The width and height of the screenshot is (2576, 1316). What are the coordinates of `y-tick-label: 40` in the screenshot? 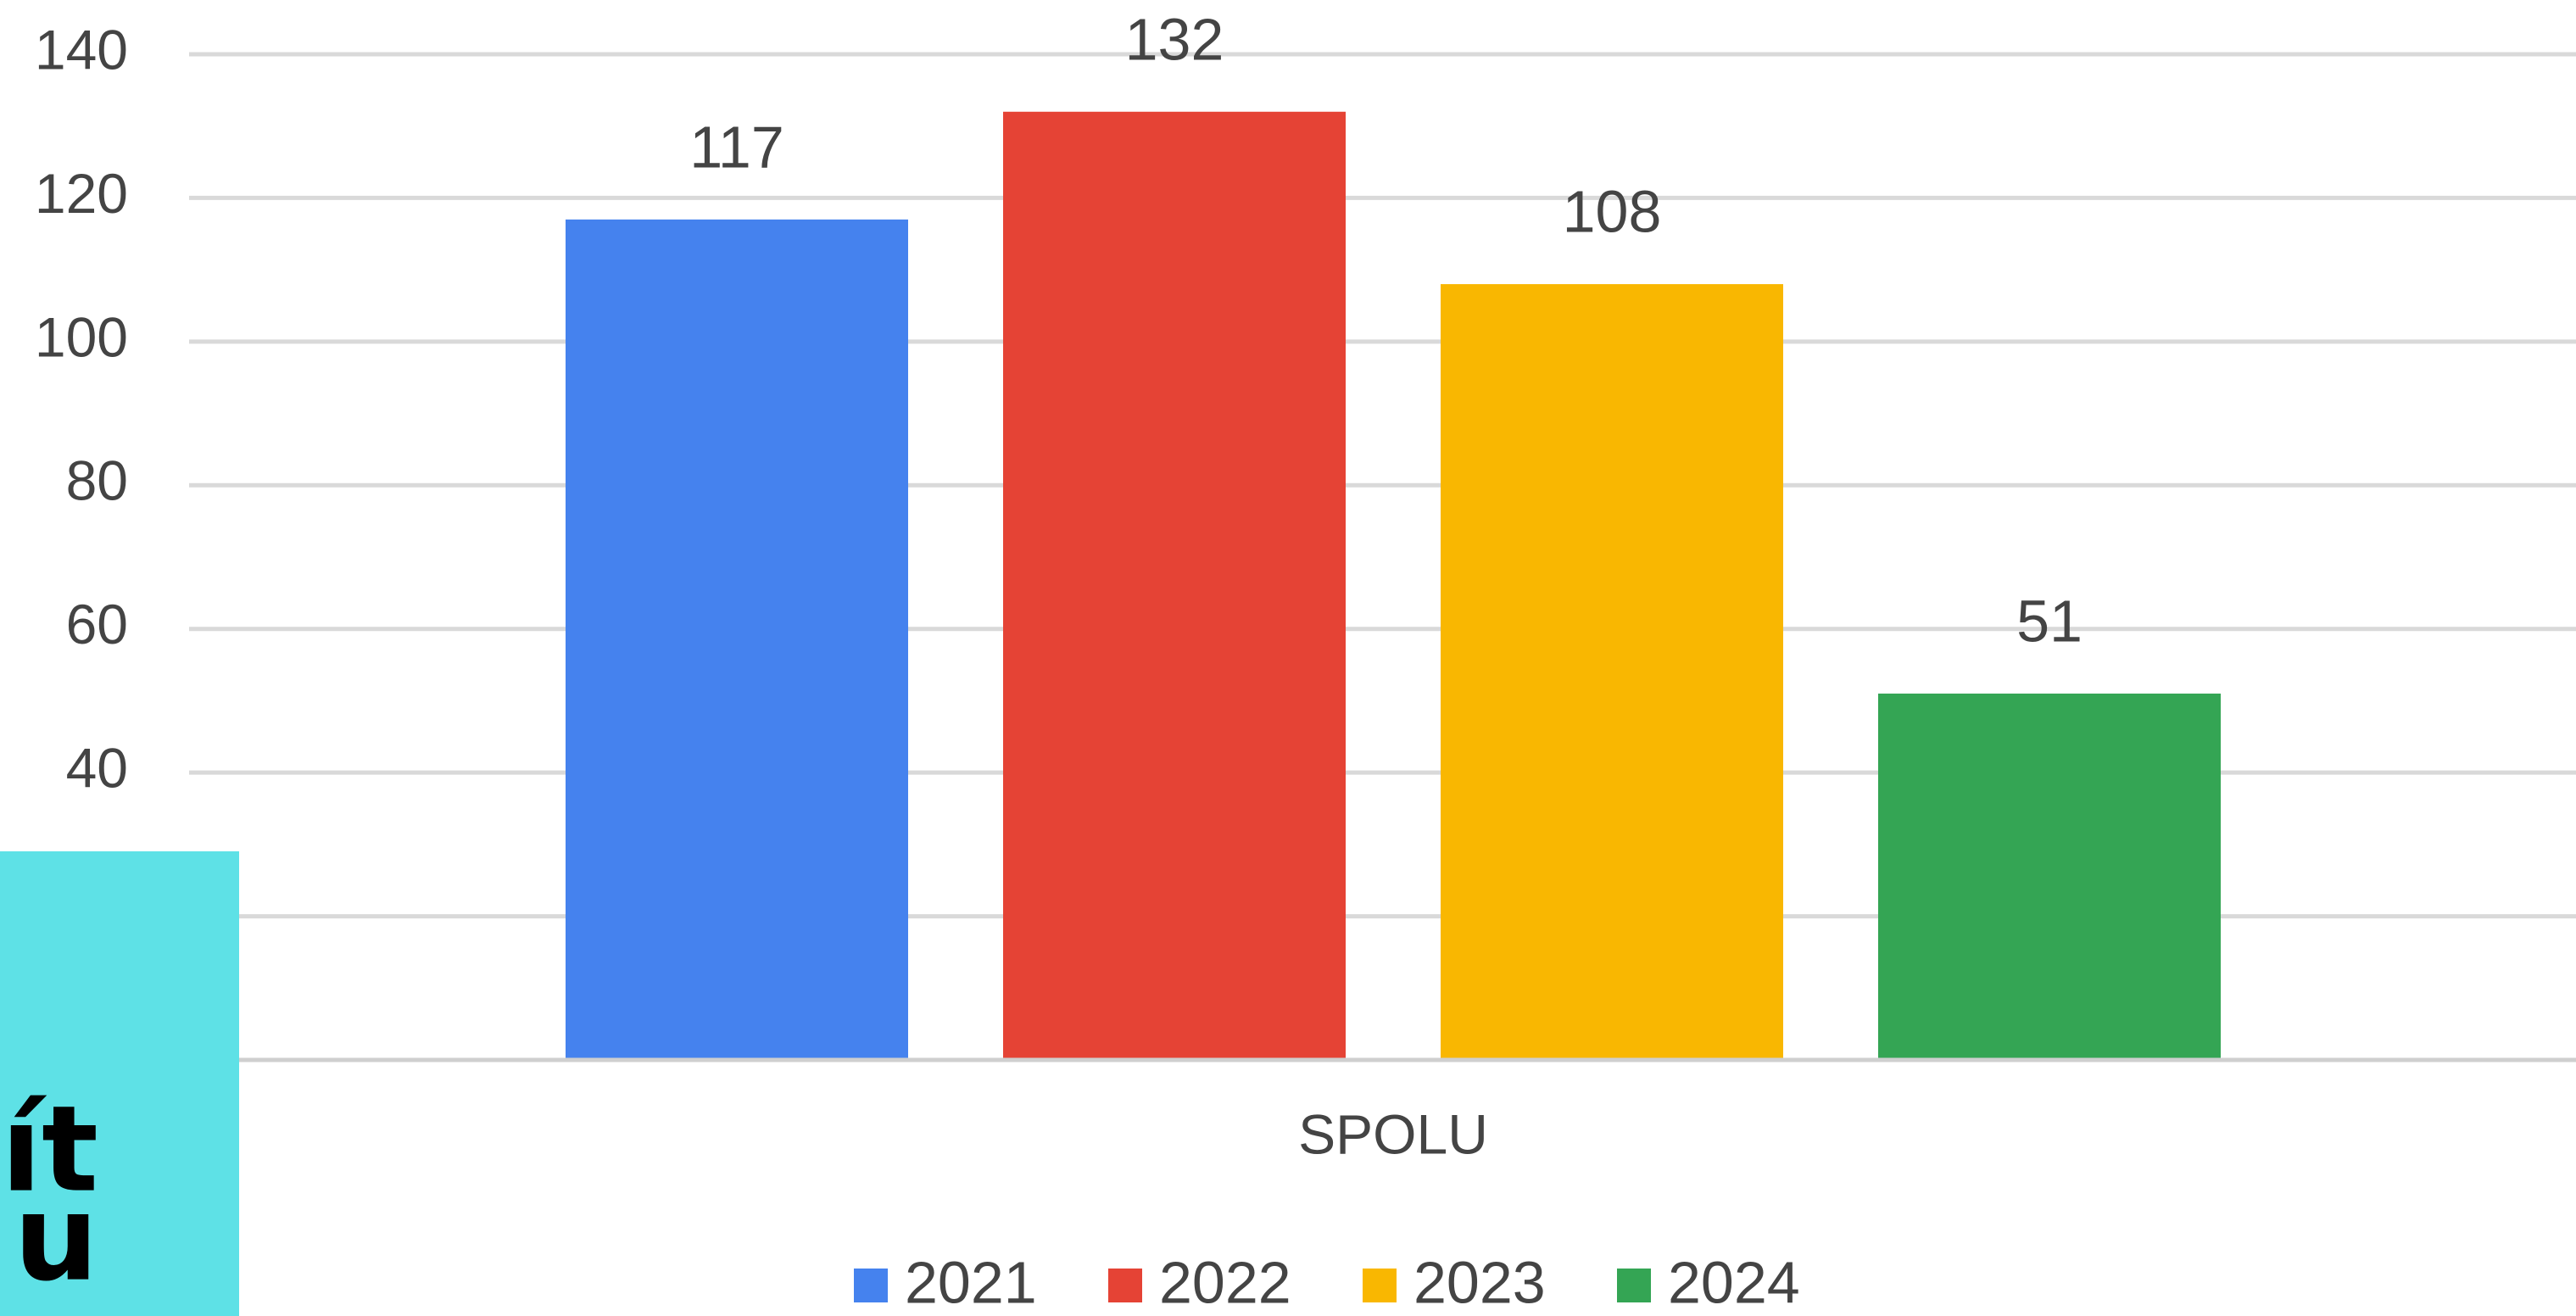 It's located at (97, 768).